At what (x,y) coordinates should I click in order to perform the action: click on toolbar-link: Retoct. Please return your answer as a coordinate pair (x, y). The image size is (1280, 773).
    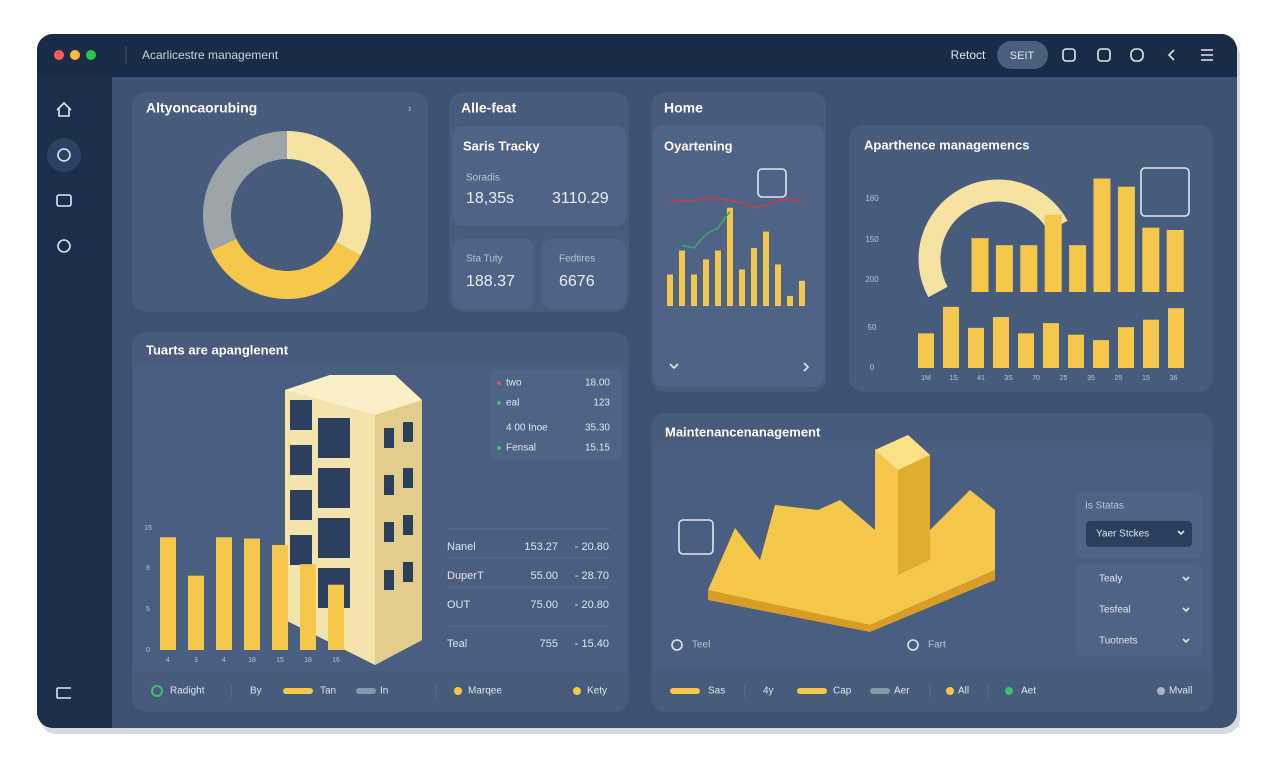
    Looking at the image, I should click on (968, 55).